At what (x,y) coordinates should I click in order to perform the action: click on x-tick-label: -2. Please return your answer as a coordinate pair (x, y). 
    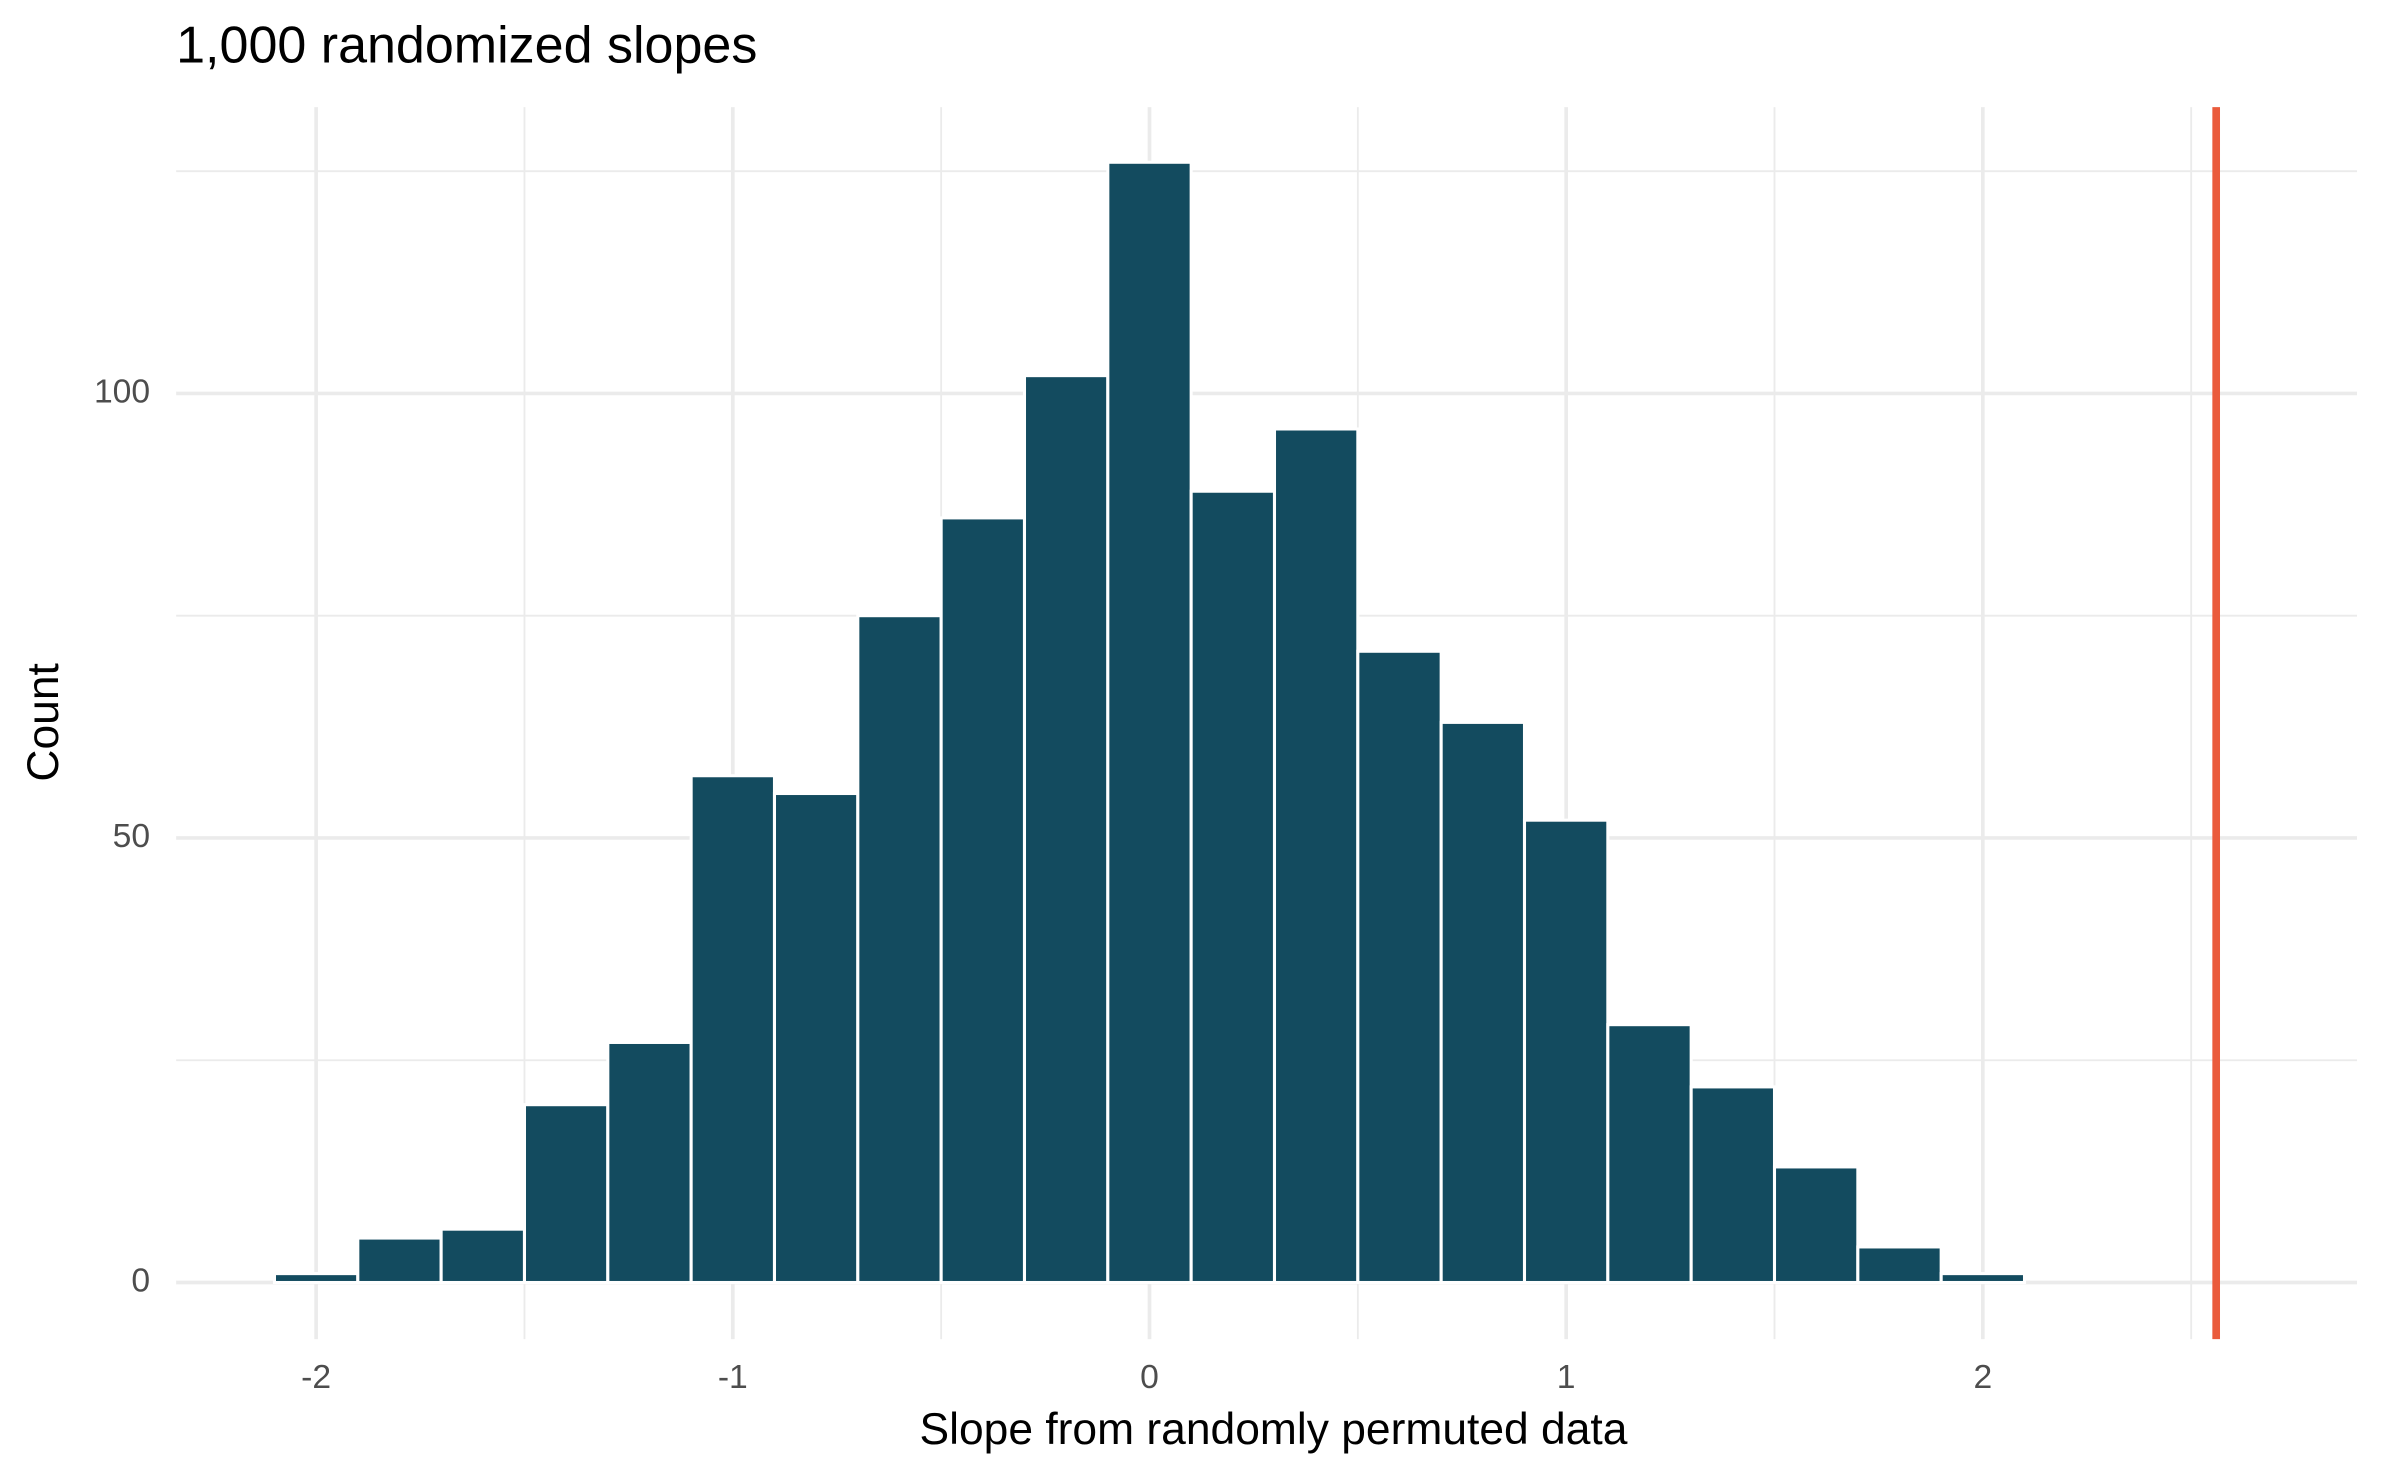
    Looking at the image, I should click on (316, 1377).